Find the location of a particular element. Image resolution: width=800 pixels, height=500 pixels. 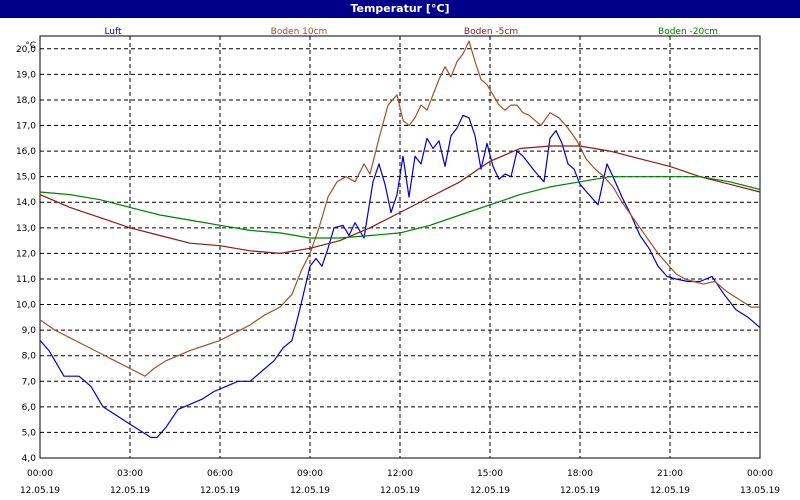

x-tick-time: 09:00 is located at coordinates (310, 474).